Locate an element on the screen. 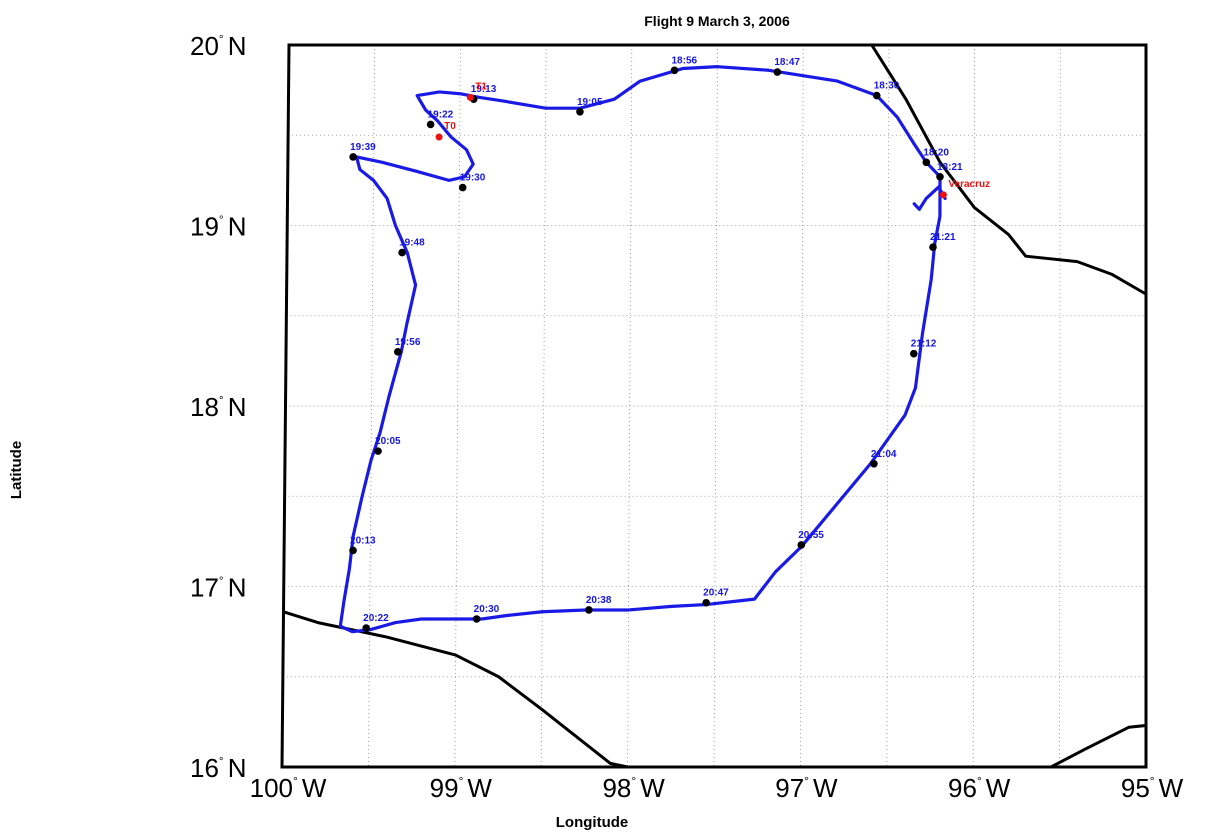 The image size is (1206, 833). y-axis-label: Latitude is located at coordinates (16, 470).